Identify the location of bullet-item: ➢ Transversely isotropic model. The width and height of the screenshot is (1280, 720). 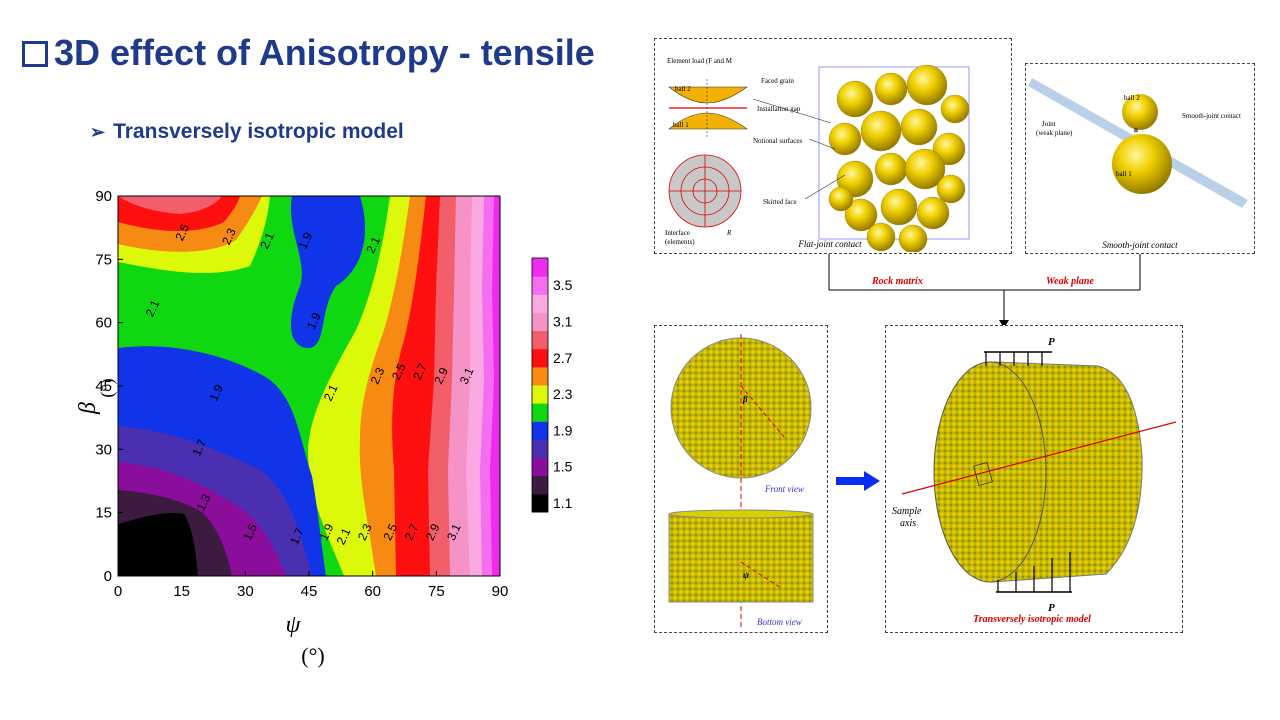
(247, 132).